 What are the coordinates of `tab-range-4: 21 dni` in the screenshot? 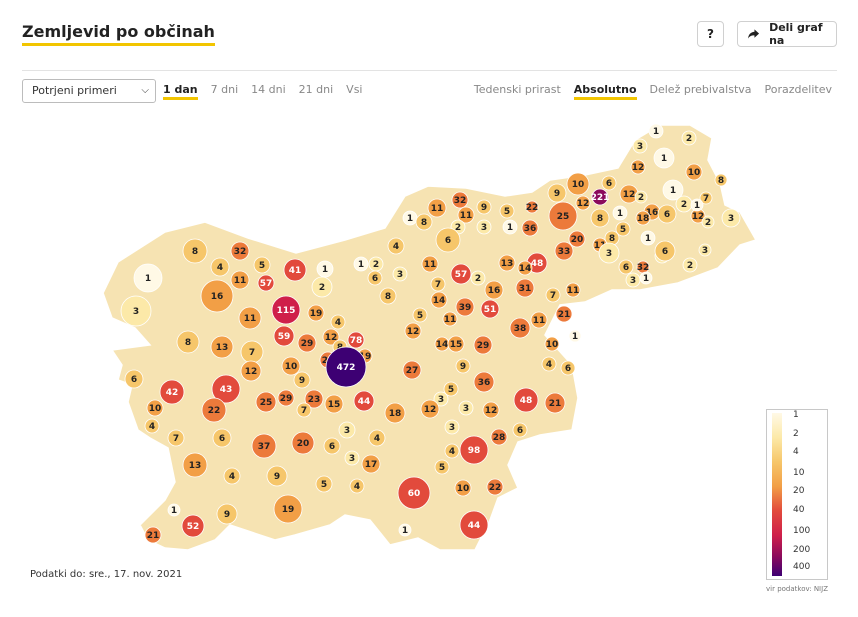 It's located at (316, 89).